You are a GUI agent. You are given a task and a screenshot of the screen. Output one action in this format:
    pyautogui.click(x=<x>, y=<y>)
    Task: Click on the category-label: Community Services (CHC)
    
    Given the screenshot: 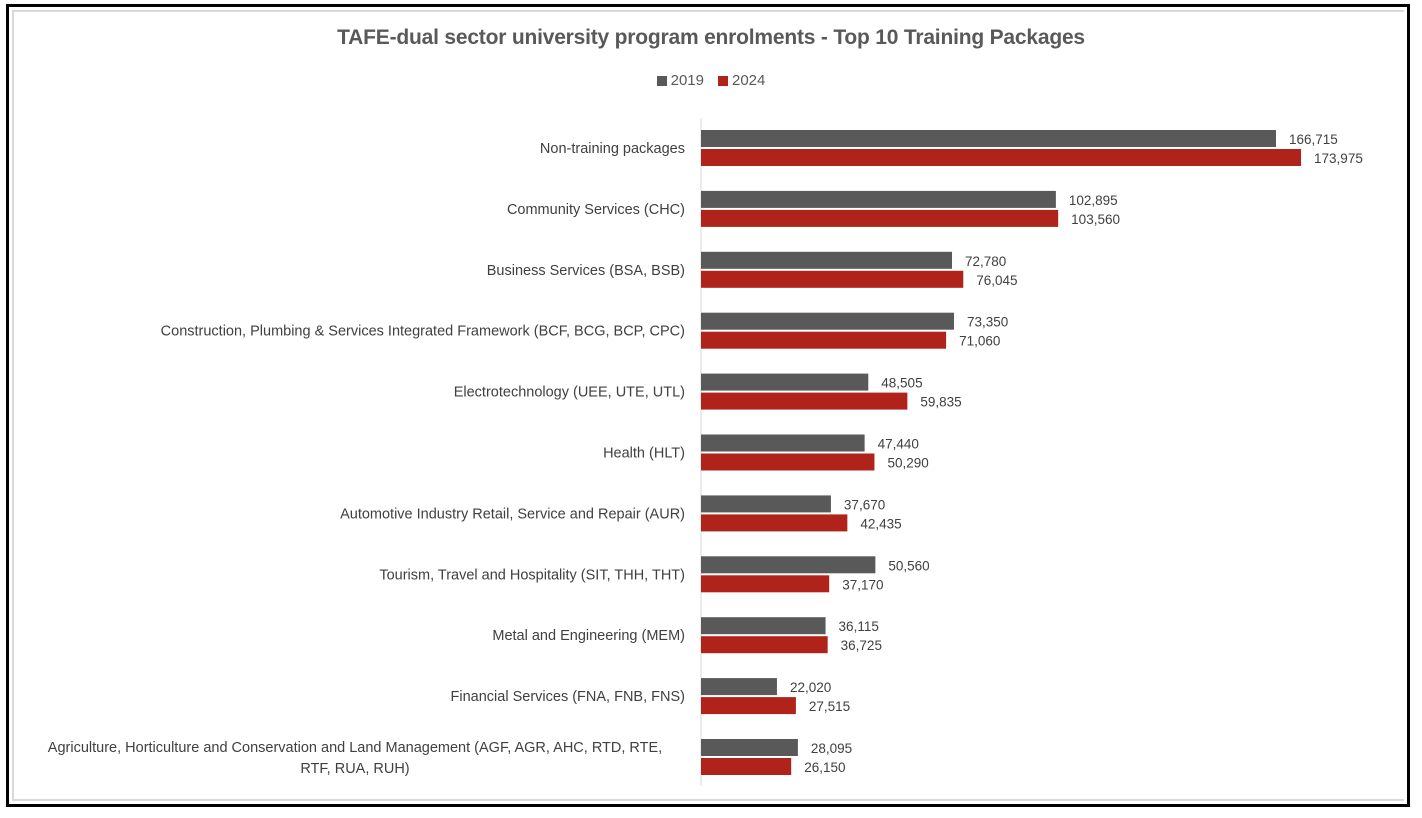 What is the action you would take?
    pyautogui.click(x=596, y=210)
    